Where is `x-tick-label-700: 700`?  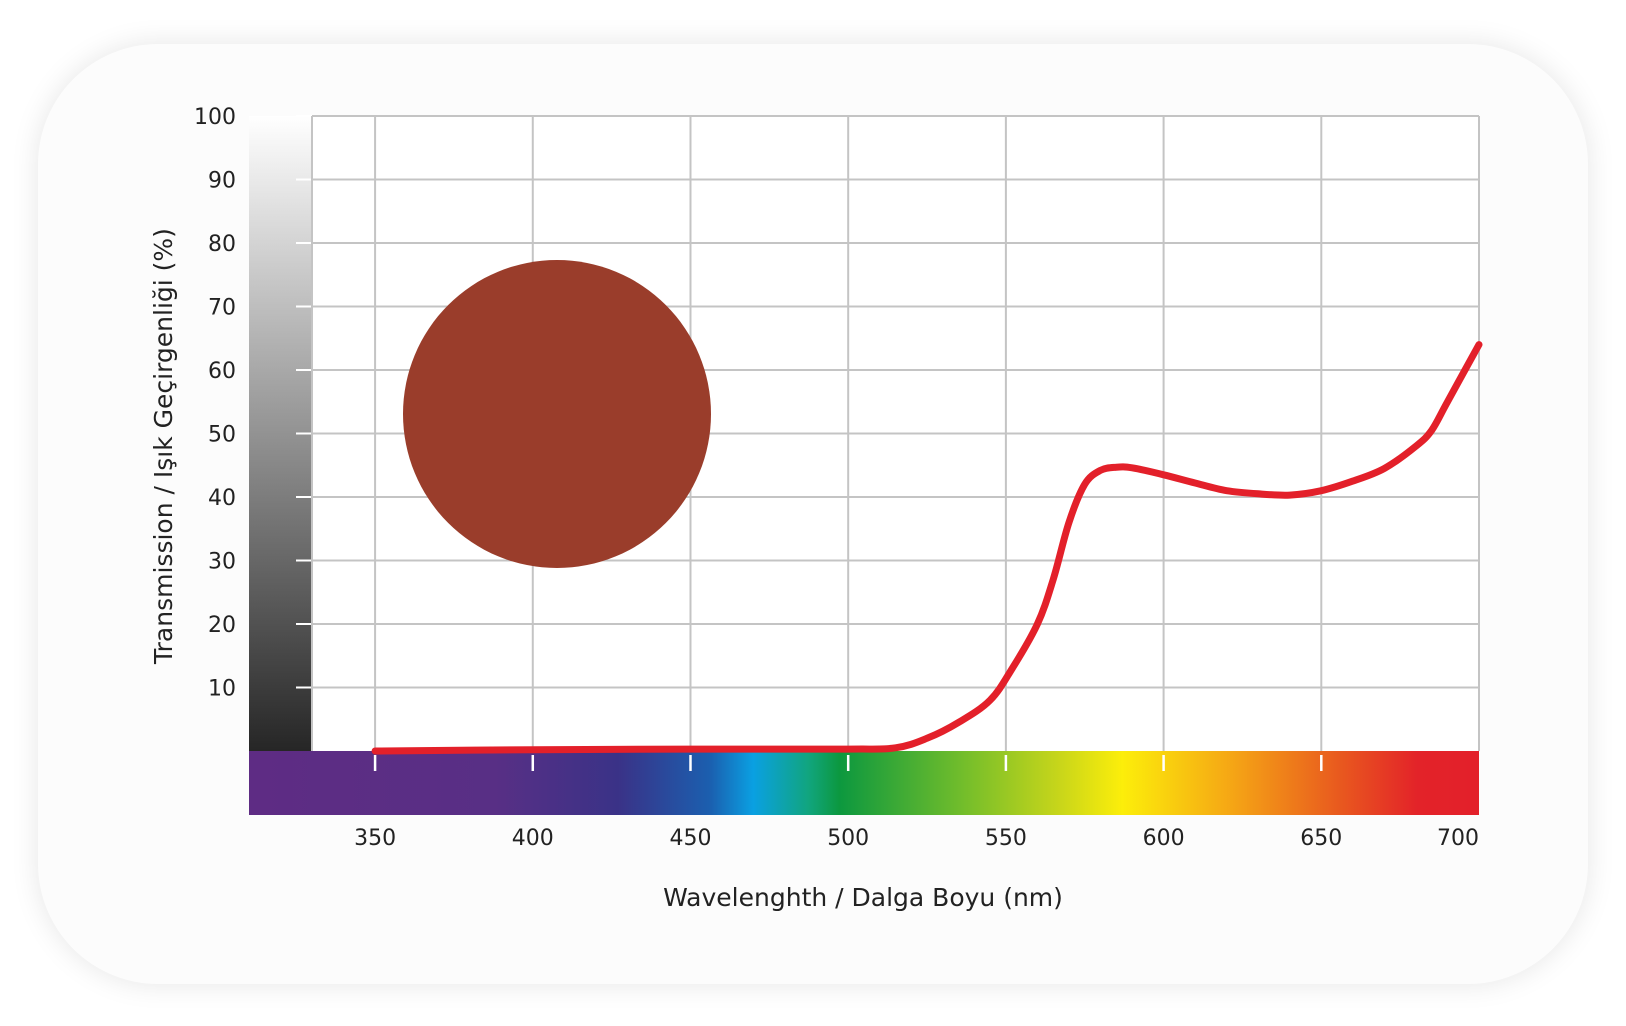
x-tick-label-700: 700 is located at coordinates (1458, 838).